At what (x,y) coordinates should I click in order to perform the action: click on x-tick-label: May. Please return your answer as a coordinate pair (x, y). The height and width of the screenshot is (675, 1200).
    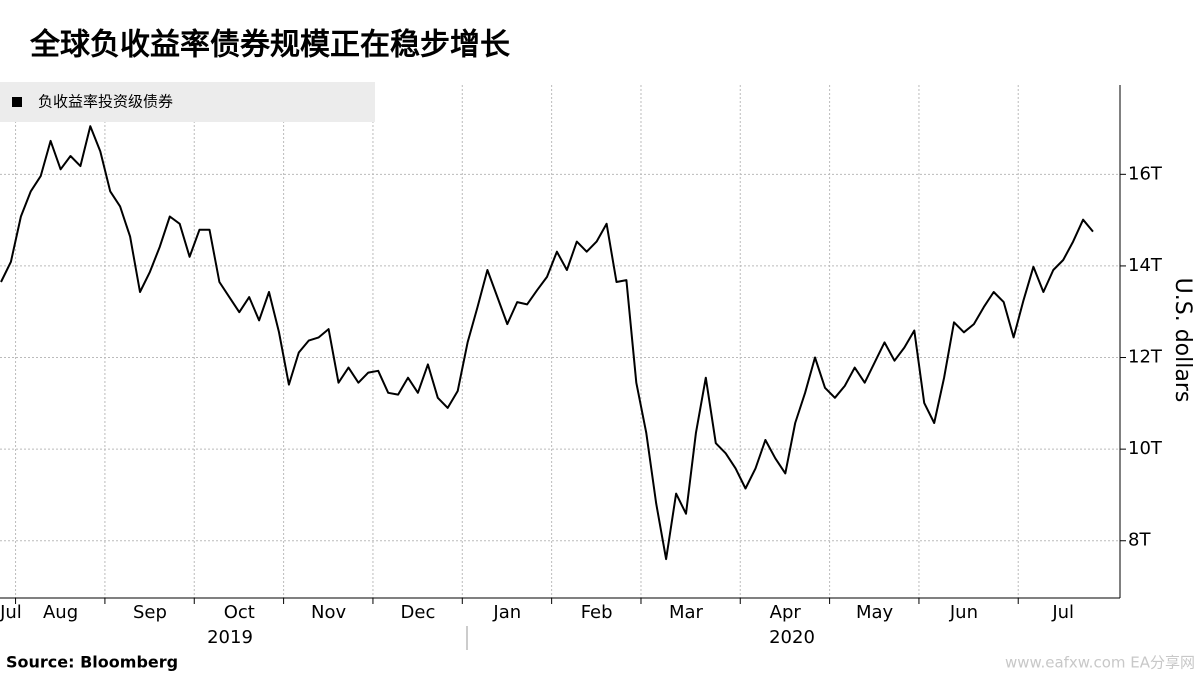
    Looking at the image, I should click on (875, 612).